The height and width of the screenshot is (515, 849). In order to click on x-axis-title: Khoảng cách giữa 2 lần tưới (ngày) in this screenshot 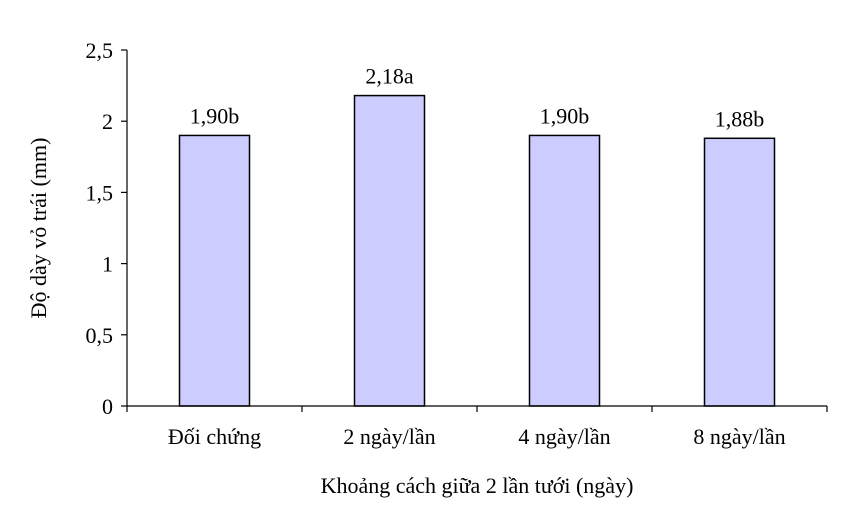, I will do `click(477, 485)`.